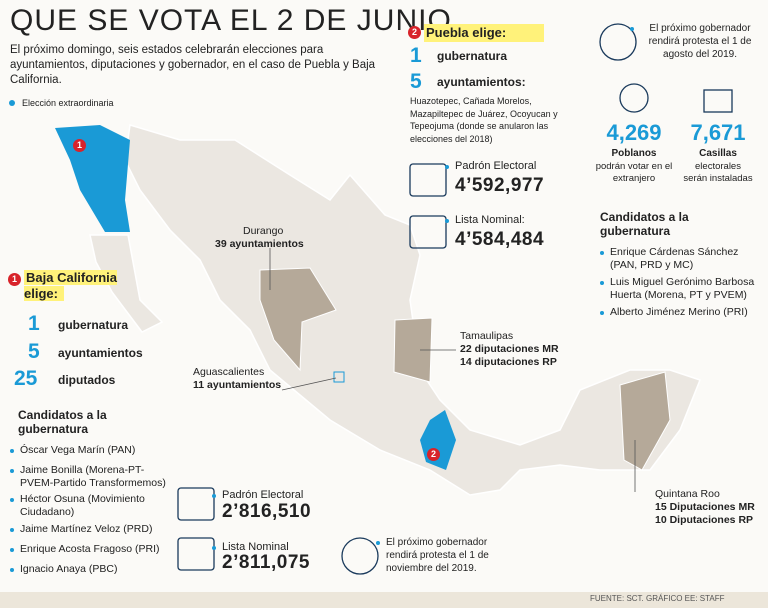  I want to click on candidate: Enrique Acosta Fragoso (PRI), so click(90, 549).